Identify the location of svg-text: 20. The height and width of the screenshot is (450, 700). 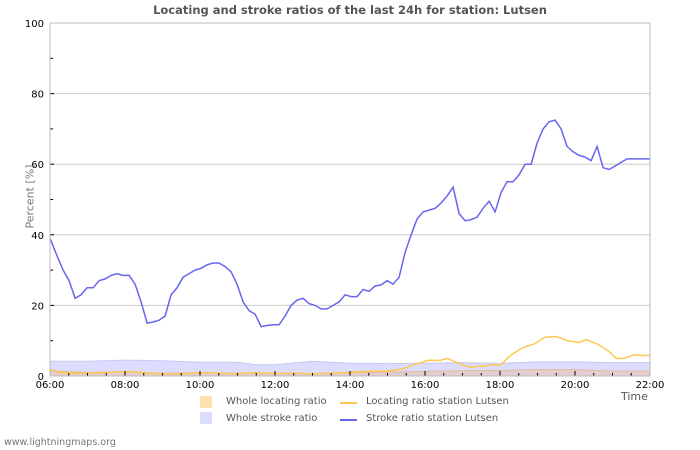
(37, 306).